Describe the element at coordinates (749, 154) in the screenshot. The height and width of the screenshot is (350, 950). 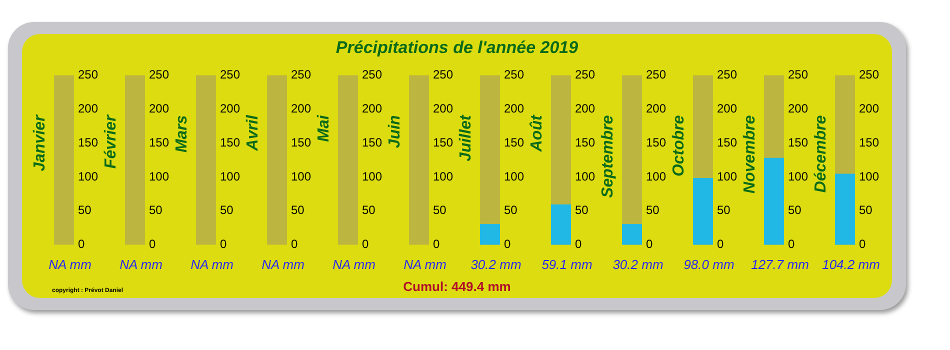
I see `x-tick-label: Novembre` at that location.